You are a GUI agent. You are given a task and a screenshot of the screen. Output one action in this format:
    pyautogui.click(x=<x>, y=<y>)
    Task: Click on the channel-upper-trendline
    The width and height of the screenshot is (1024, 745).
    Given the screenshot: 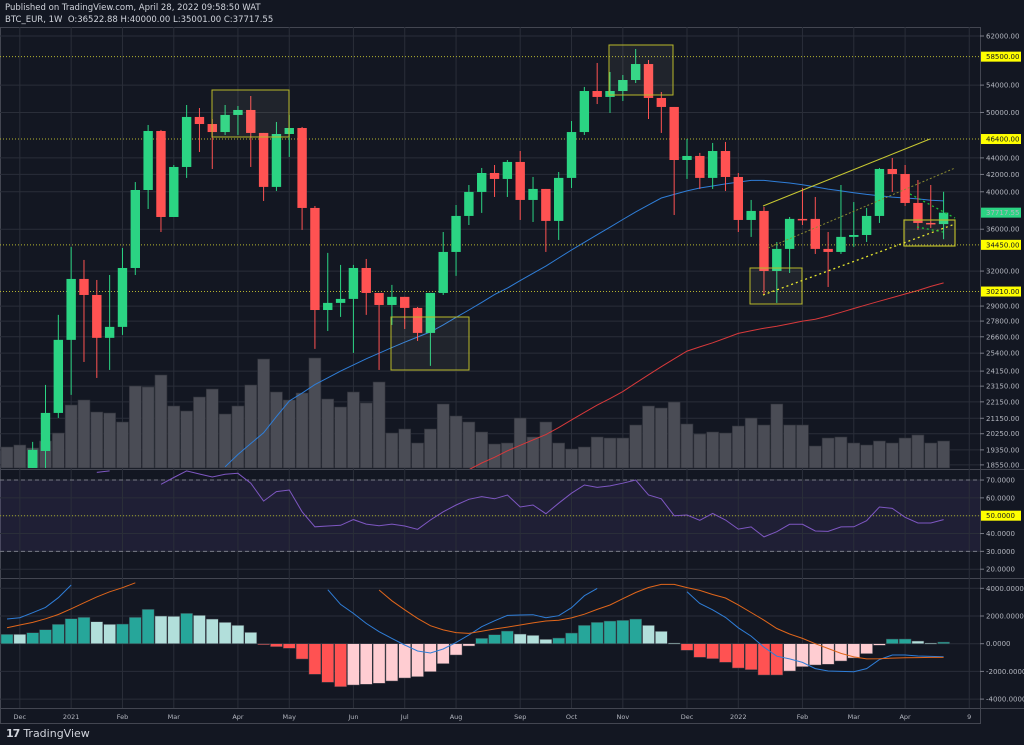 What is the action you would take?
    pyautogui.click(x=846, y=172)
    